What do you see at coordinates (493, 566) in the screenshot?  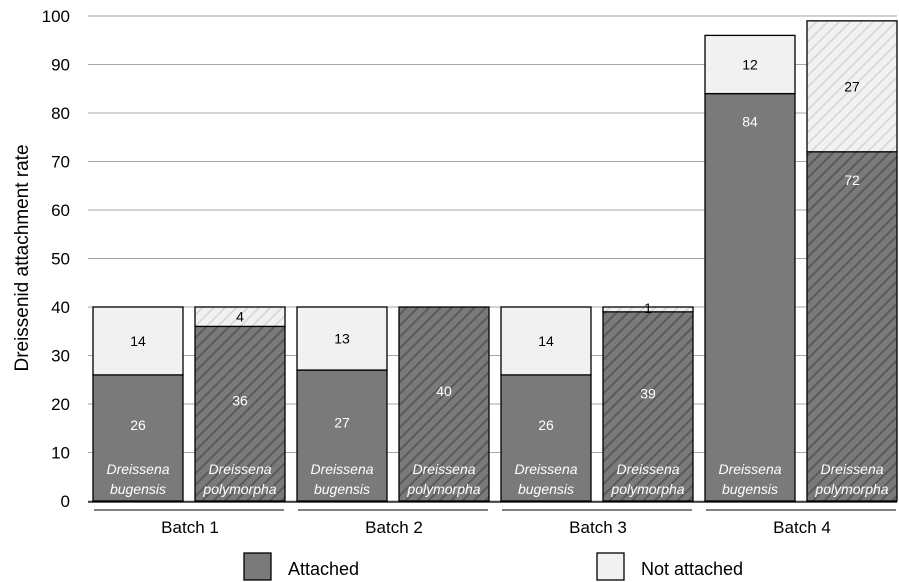 I see `legend: Attached Not attached` at bounding box center [493, 566].